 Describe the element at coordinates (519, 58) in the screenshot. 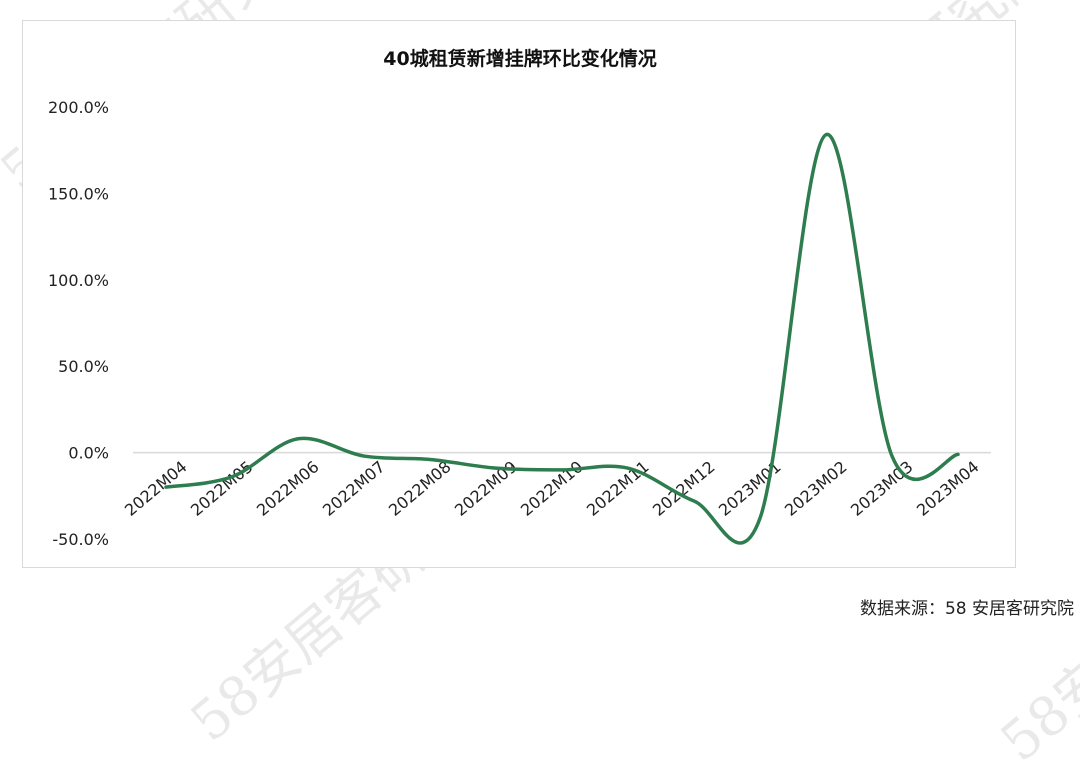

I see `chart-title: 40城租赁新增挂牌环比变化情况` at that location.